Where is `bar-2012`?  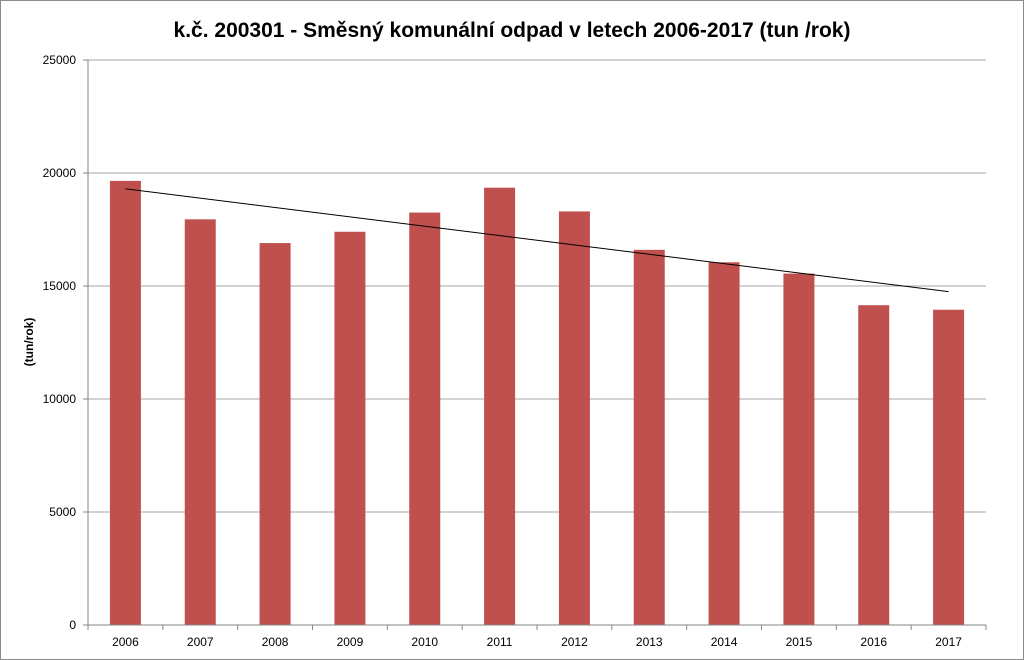
bar-2012 is located at coordinates (574, 418).